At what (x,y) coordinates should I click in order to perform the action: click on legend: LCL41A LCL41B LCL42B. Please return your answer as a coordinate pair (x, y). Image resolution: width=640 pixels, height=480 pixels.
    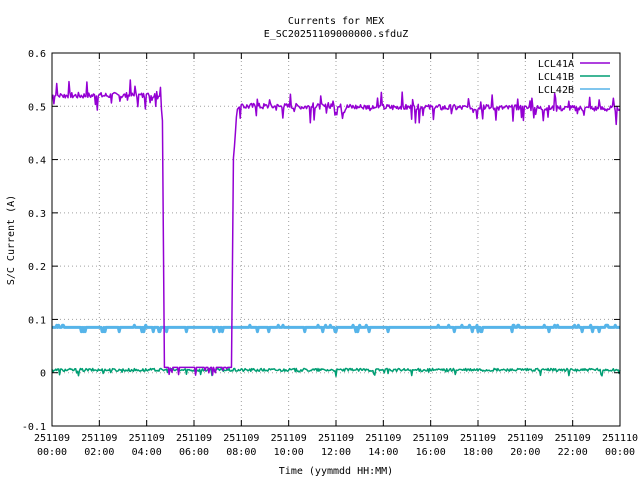
    Looking at the image, I should click on (574, 77).